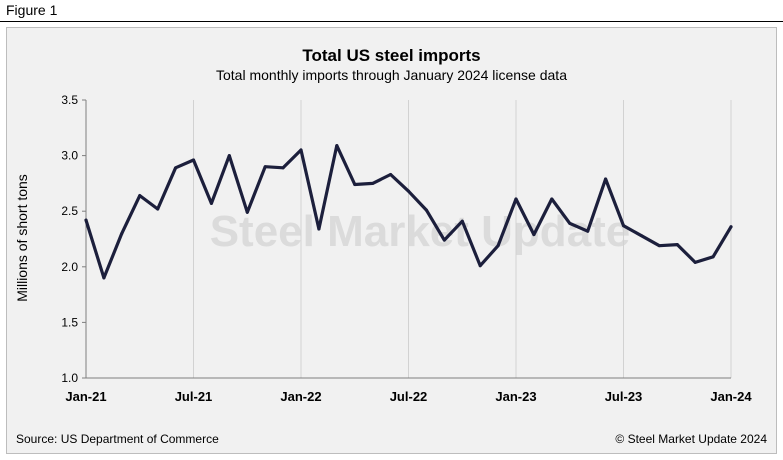 This screenshot has width=783, height=460. I want to click on y-tick-label: 3.5, so click(69, 100).